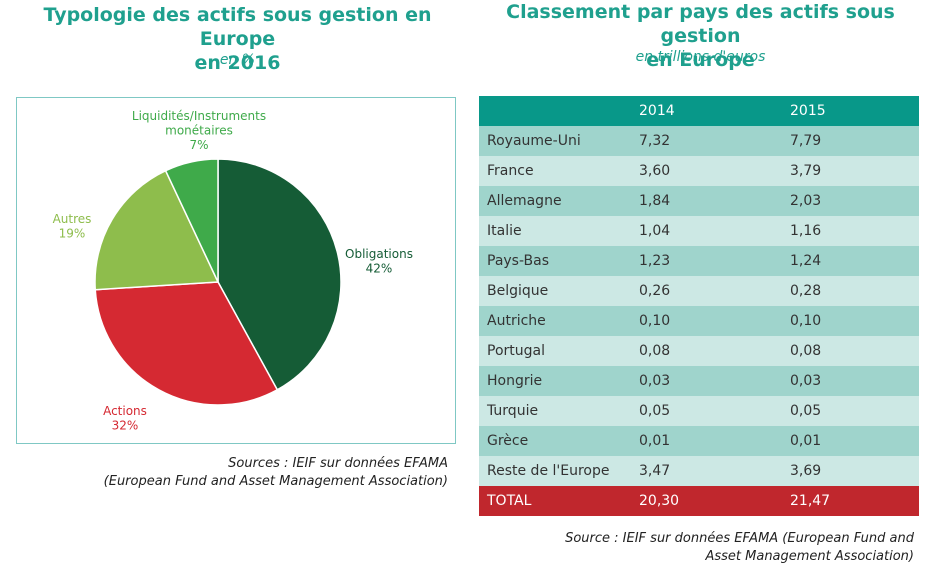  Describe the element at coordinates (851, 171) in the screenshot. I see `value-2015-cell: 3,79` at that location.